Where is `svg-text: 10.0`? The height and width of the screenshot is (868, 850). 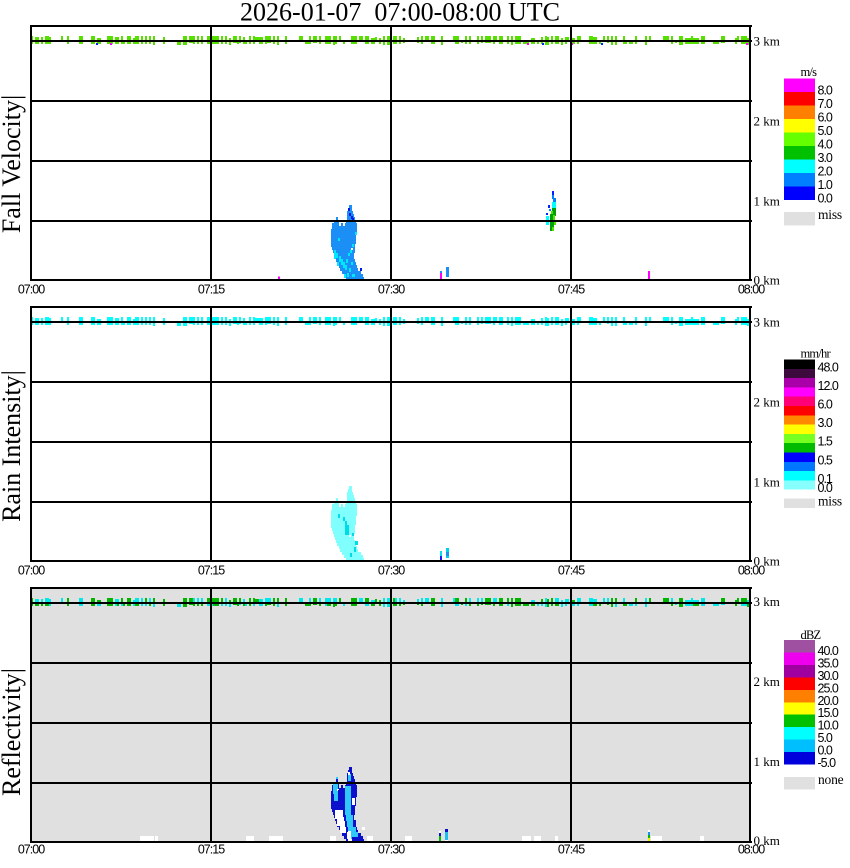 svg-text: 10.0 is located at coordinates (828, 726).